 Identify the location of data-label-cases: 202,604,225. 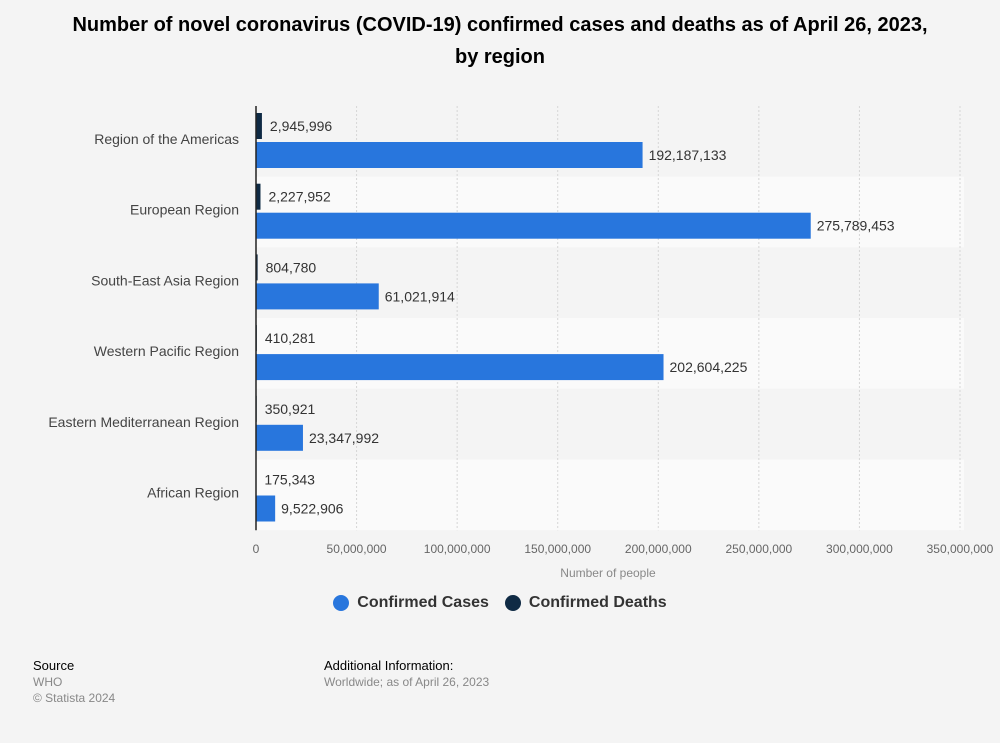
(709, 367).